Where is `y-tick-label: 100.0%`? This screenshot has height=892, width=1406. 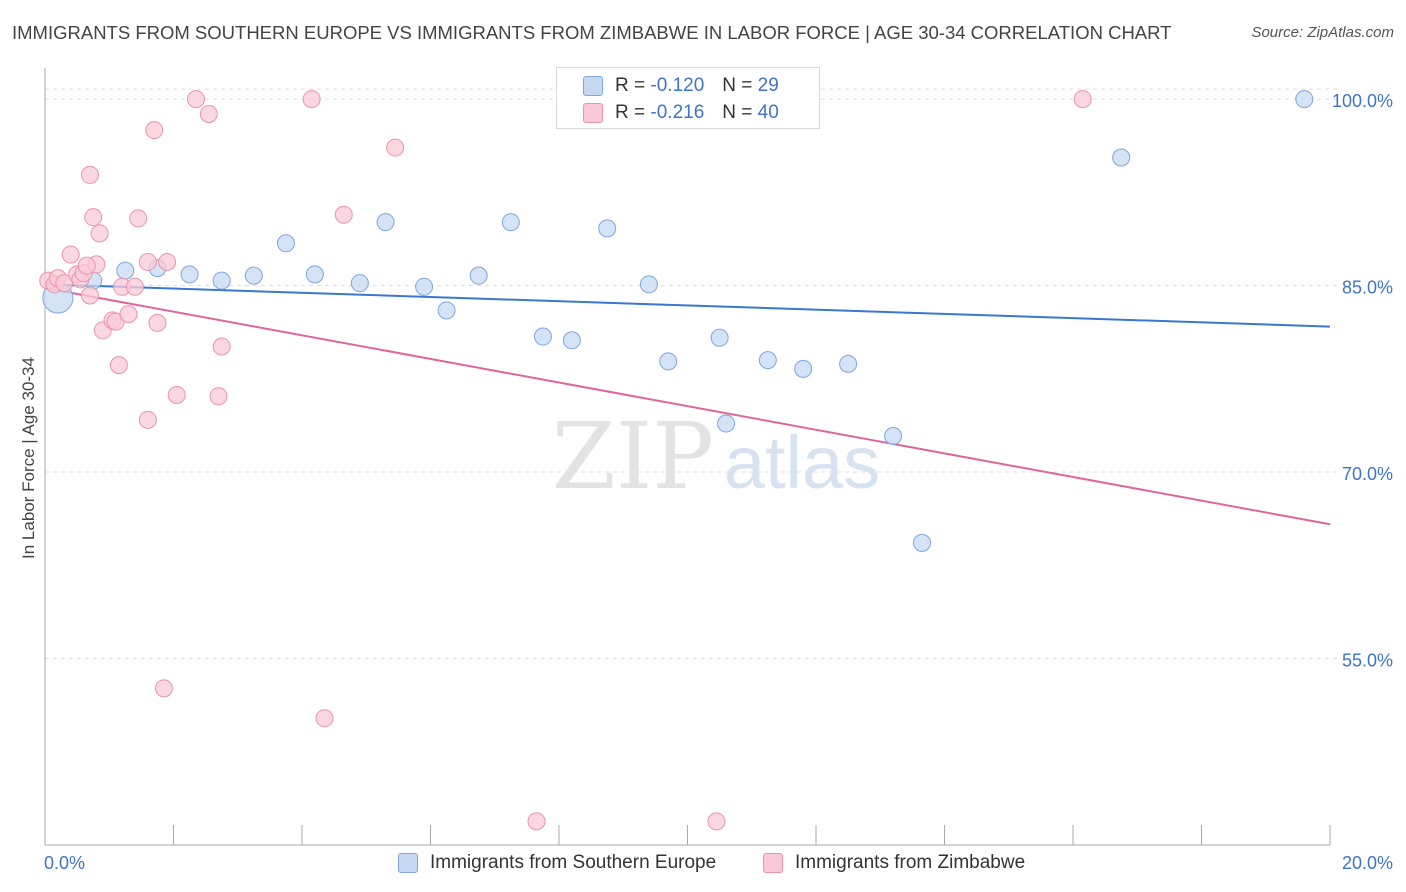
y-tick-label: 100.0% is located at coordinates (1362, 101).